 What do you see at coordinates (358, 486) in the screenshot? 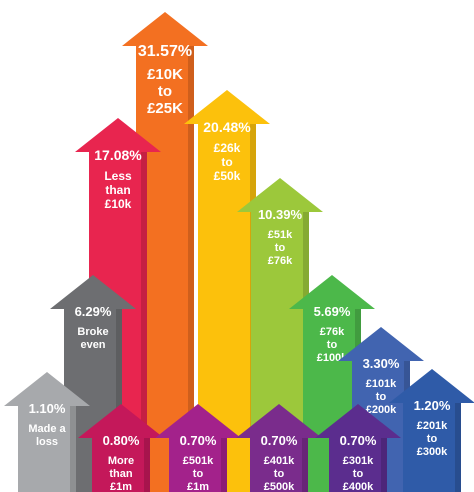
I see `category-label: £400k` at bounding box center [358, 486].